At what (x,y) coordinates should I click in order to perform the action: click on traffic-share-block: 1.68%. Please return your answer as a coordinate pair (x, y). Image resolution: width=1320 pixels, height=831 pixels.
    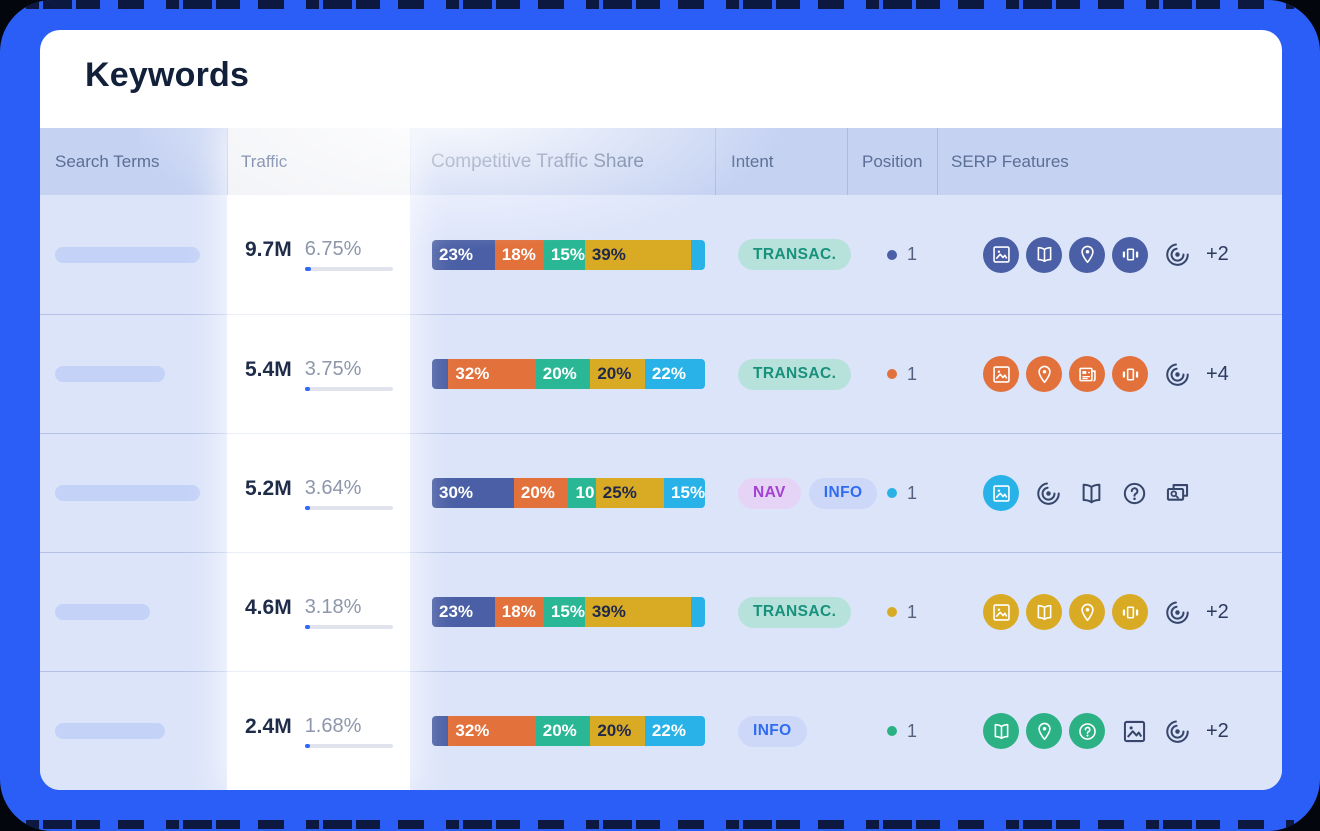
    Looking at the image, I should click on (348, 731).